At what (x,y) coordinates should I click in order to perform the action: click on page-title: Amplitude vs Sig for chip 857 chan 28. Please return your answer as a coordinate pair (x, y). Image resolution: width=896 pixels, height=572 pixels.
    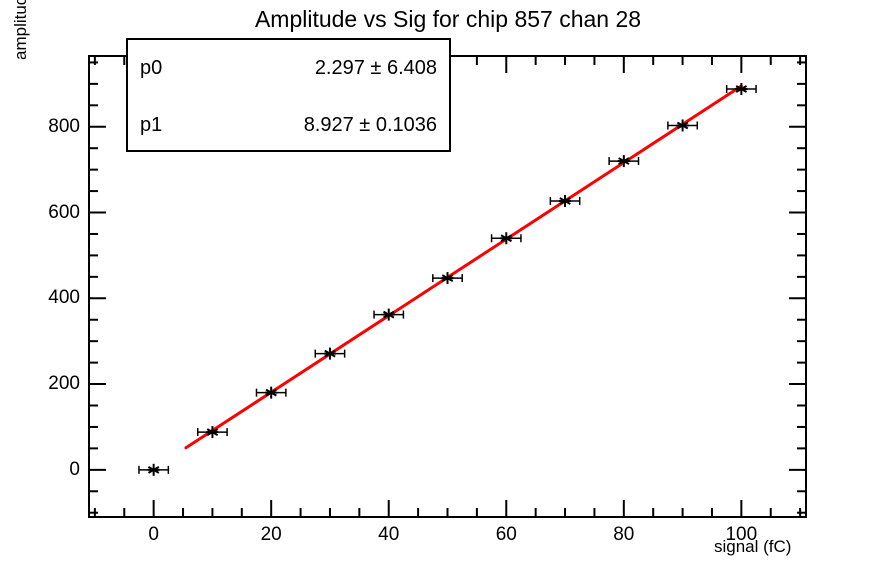
    Looking at the image, I should click on (448, 19).